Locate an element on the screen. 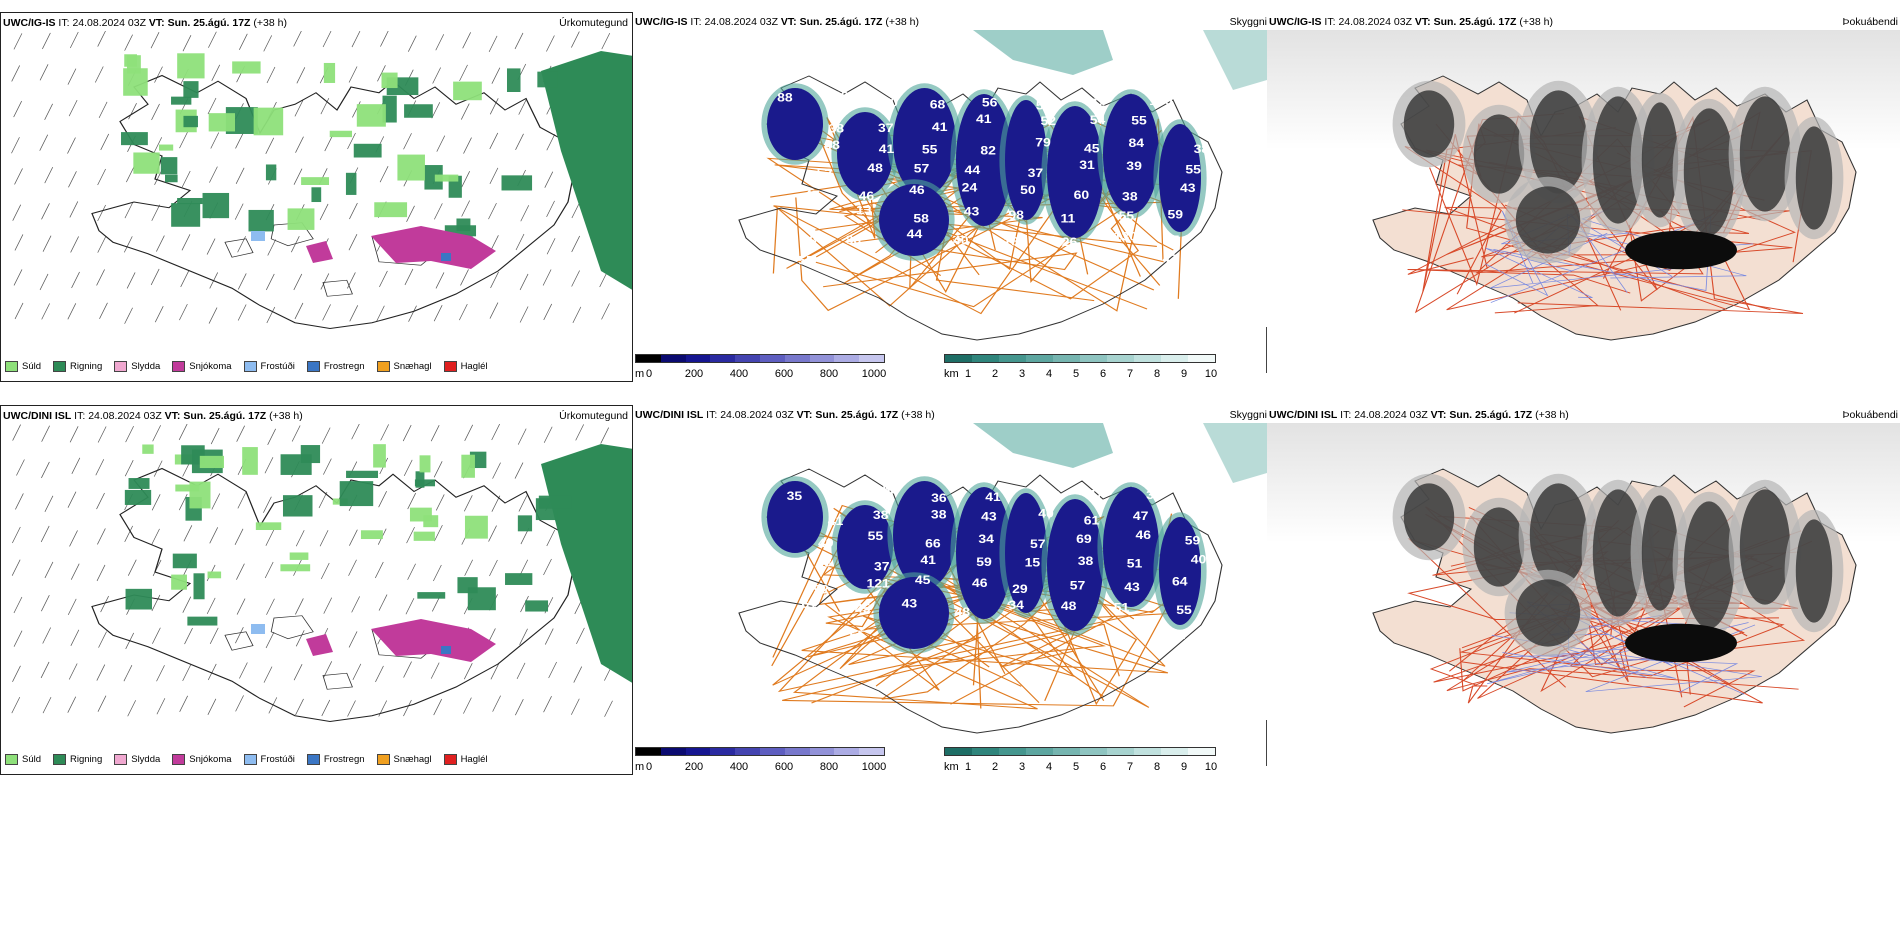 The image size is (1900, 950). cloud-base-value: 126 is located at coordinates (1065, 242).